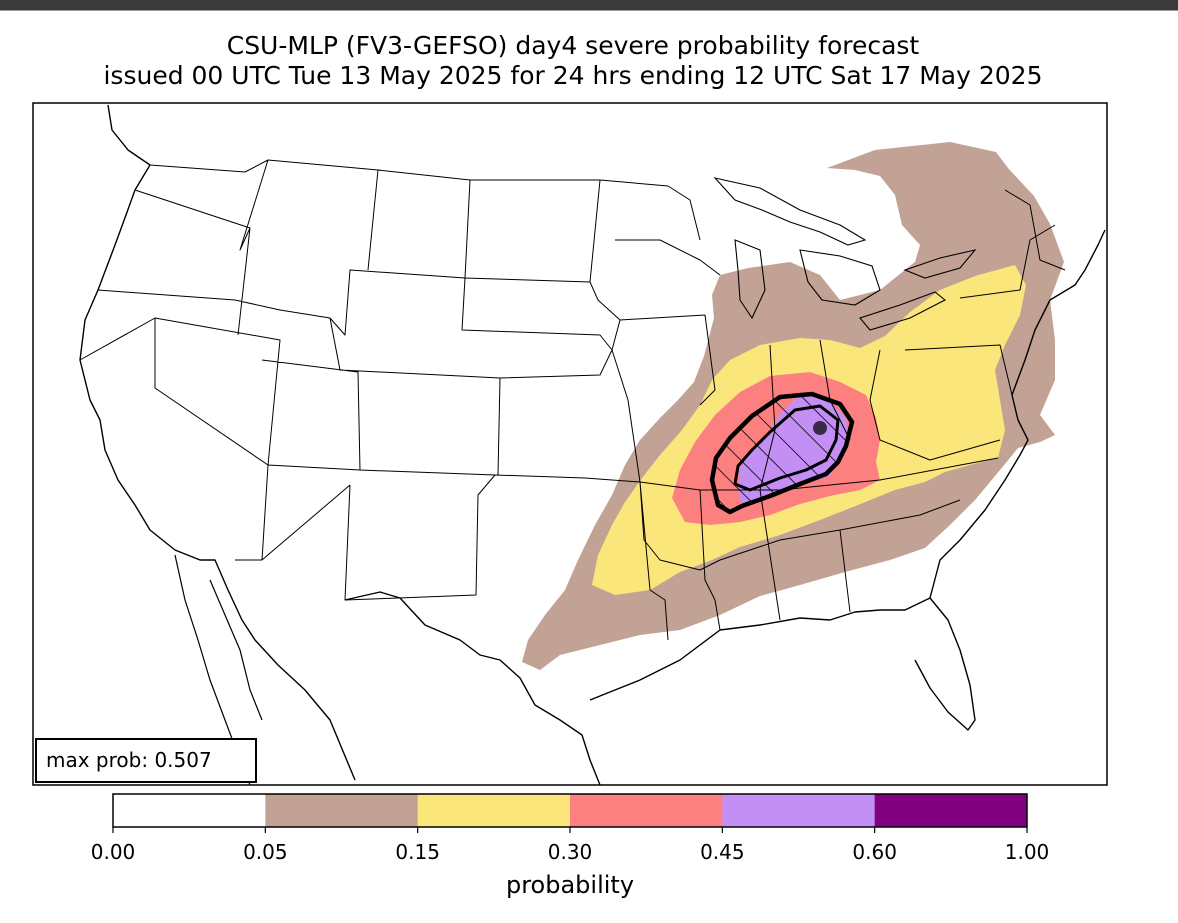 The height and width of the screenshot is (923, 1178). I want to click on colorbar-tick-label: 0.30, so click(570, 852).